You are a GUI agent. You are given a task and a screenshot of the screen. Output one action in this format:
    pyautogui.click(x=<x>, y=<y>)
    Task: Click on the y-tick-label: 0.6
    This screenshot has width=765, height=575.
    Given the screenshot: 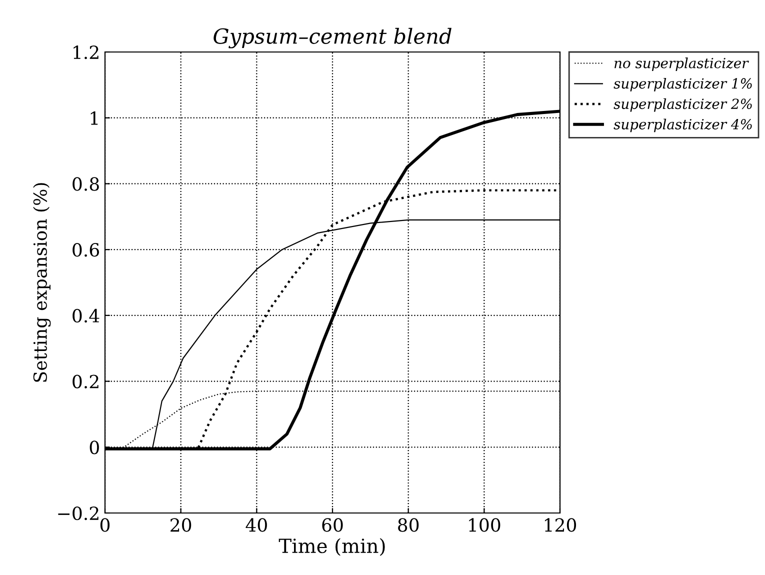 What is the action you would take?
    pyautogui.click(x=86, y=250)
    